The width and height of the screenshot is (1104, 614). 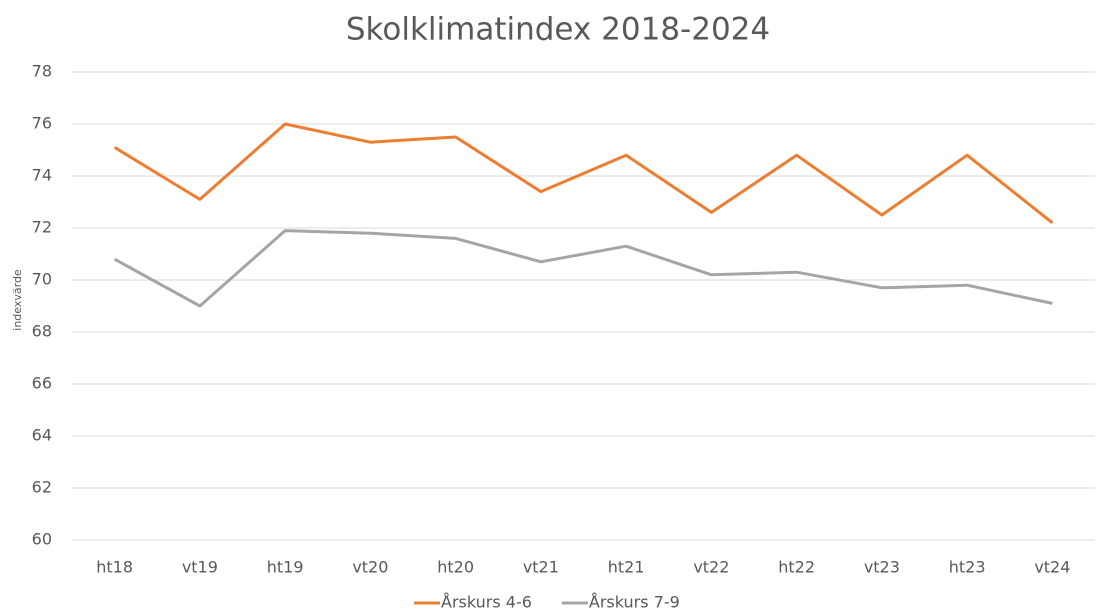 I want to click on legend-label: Årskurs 4-6, so click(x=486, y=602).